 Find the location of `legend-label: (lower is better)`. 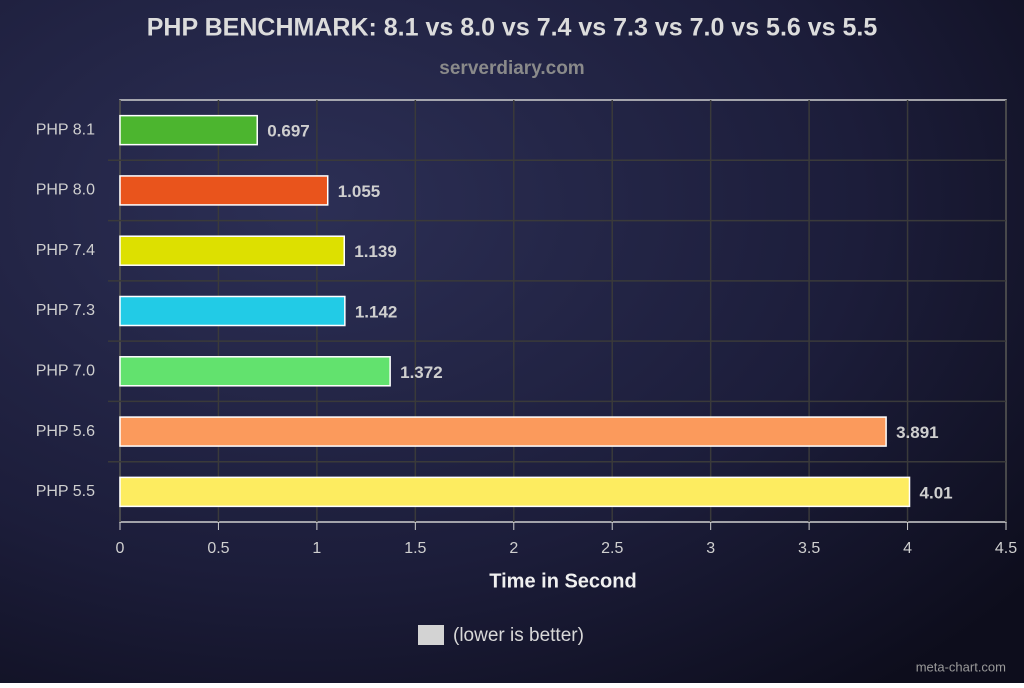

legend-label: (lower is better) is located at coordinates (518, 635).